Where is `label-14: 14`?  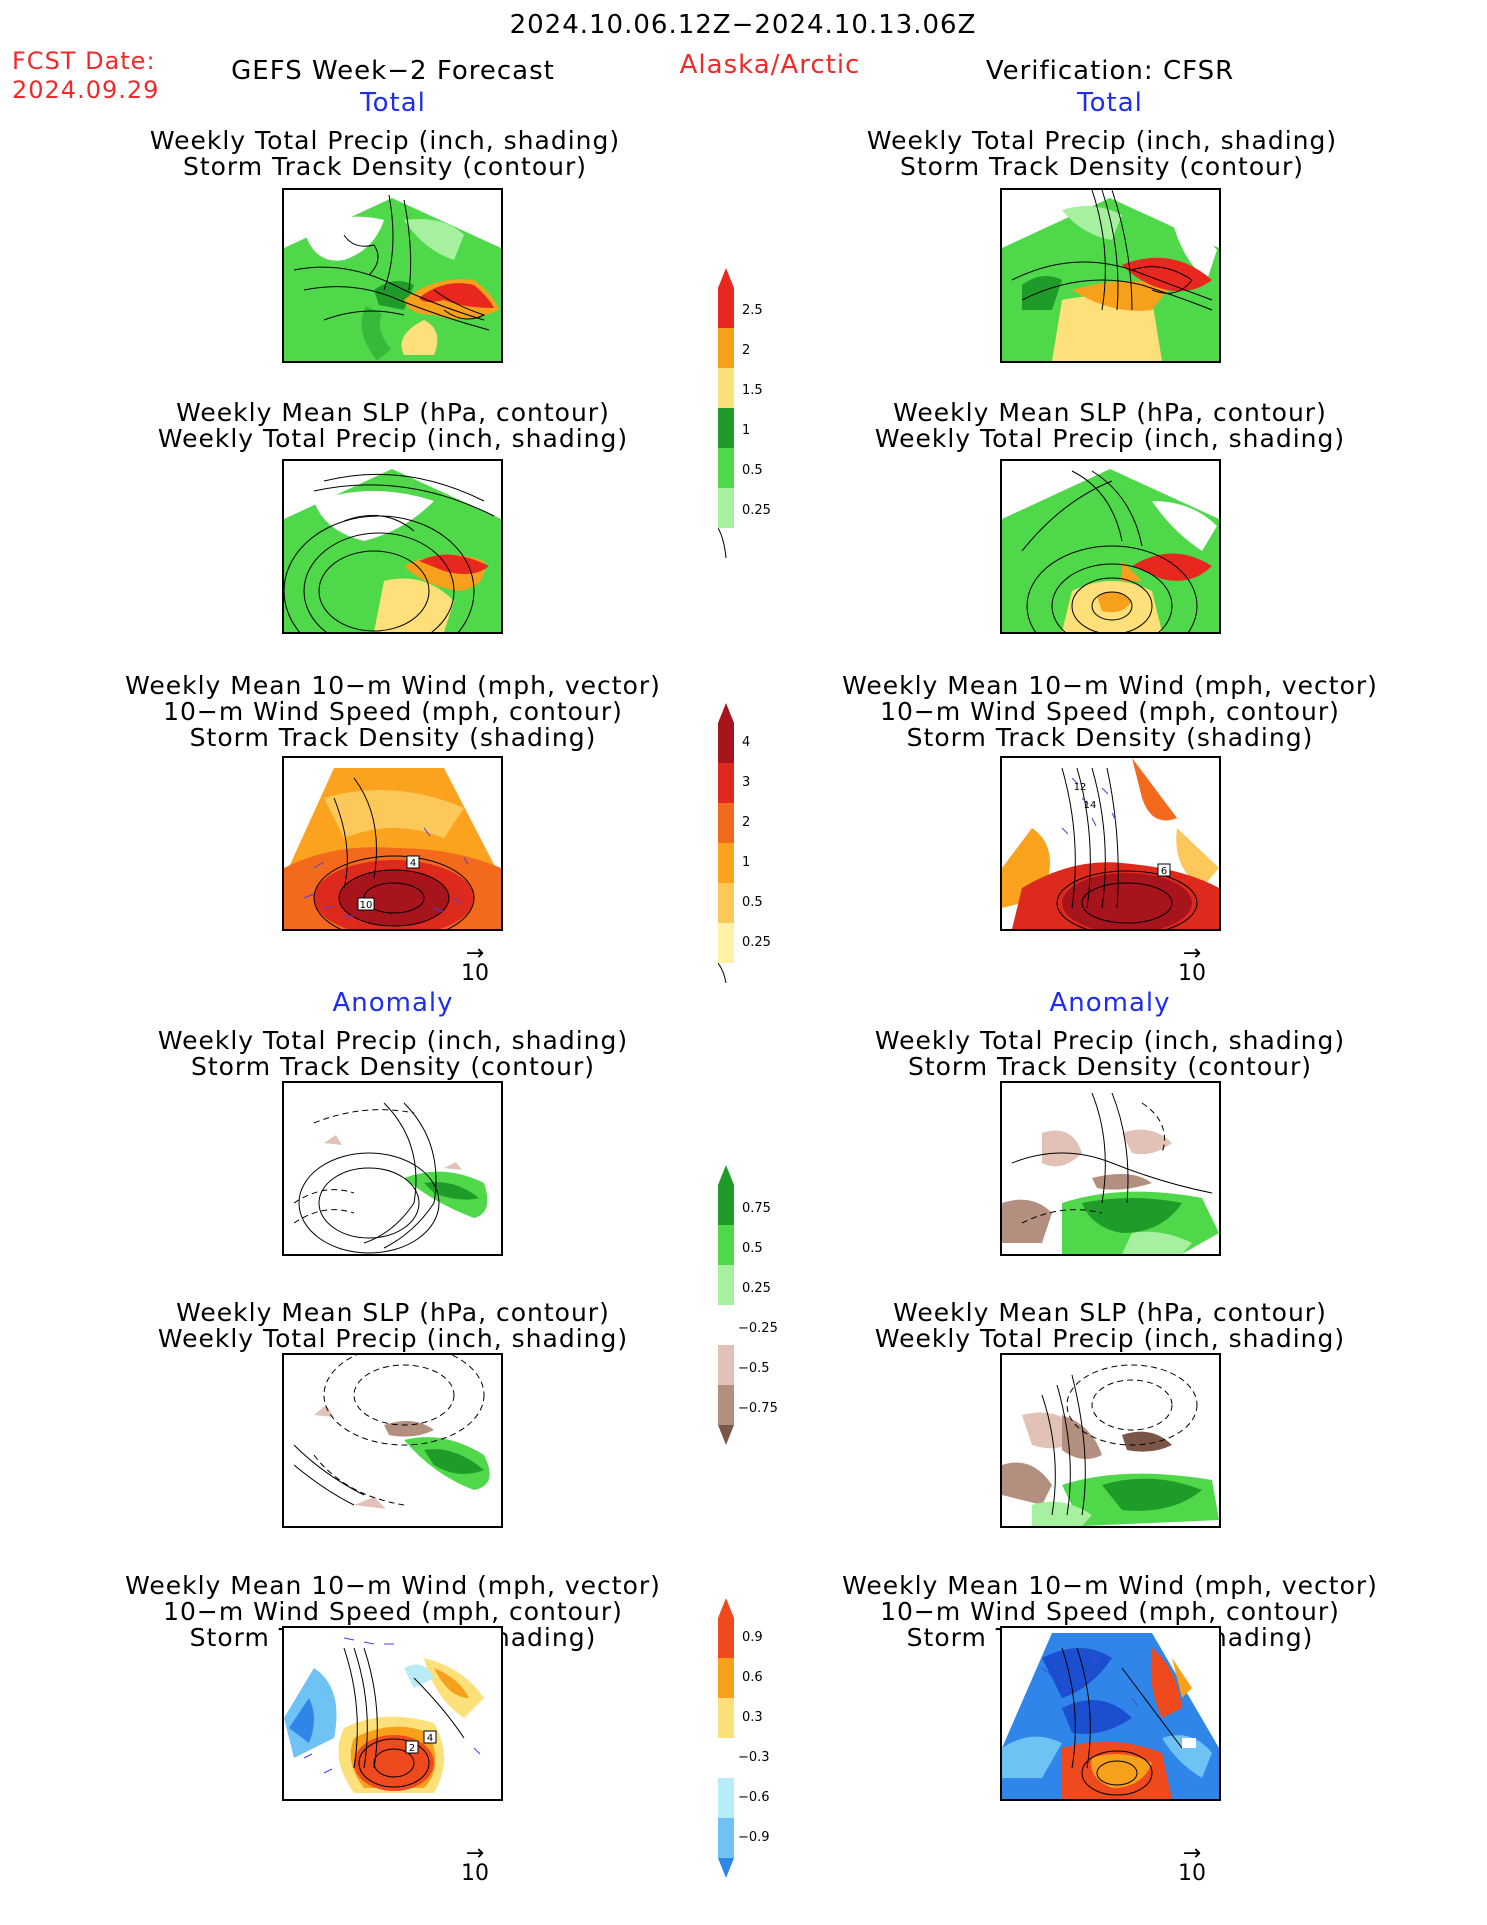 label-14: 14 is located at coordinates (1090, 805).